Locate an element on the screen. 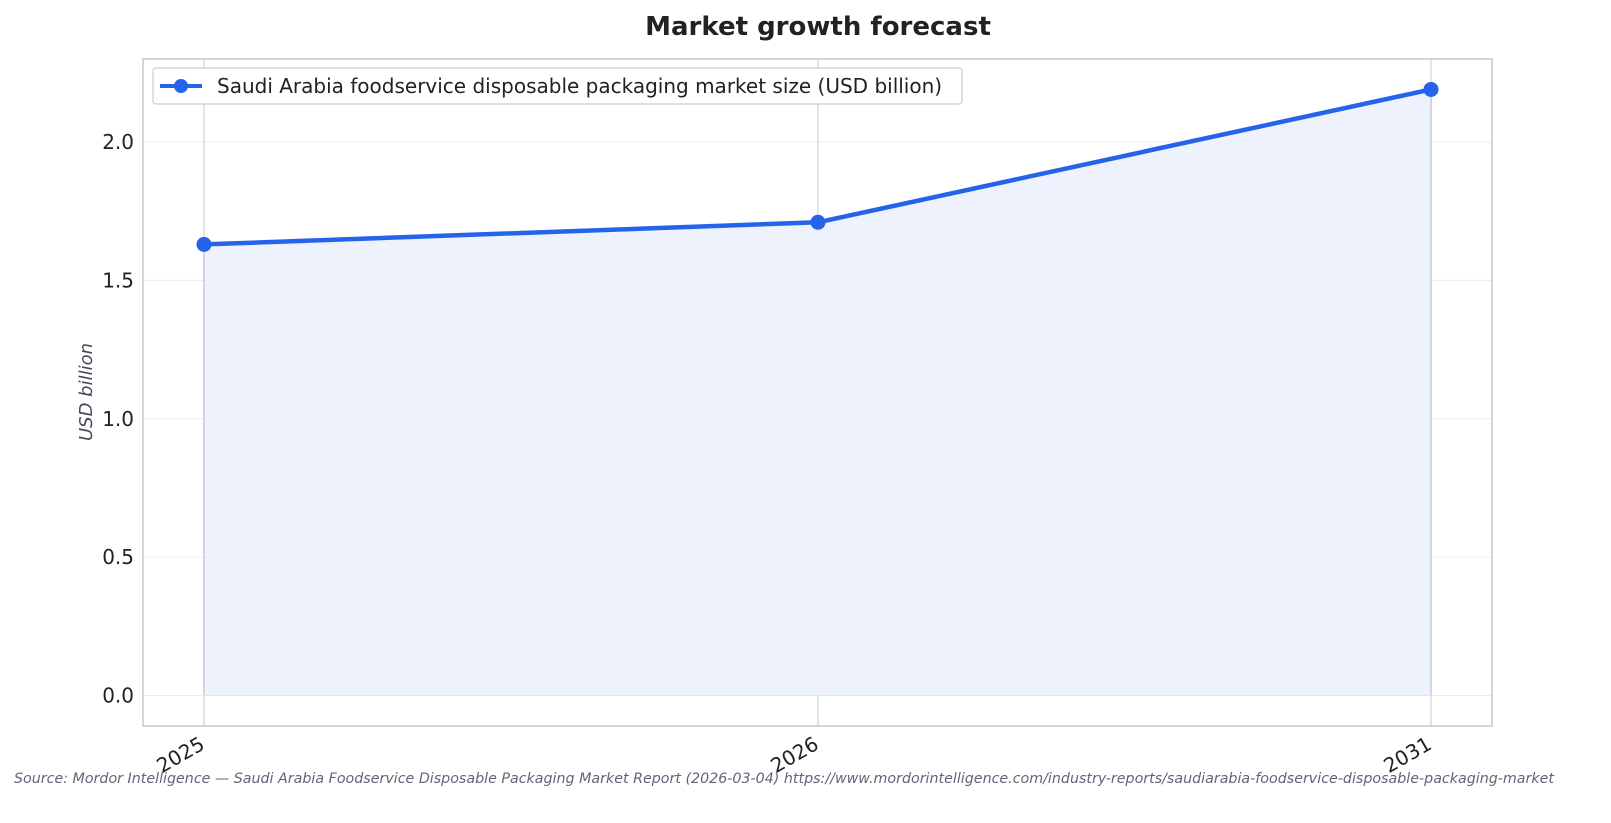  y-tick-label: 0.0 is located at coordinates (118, 696).